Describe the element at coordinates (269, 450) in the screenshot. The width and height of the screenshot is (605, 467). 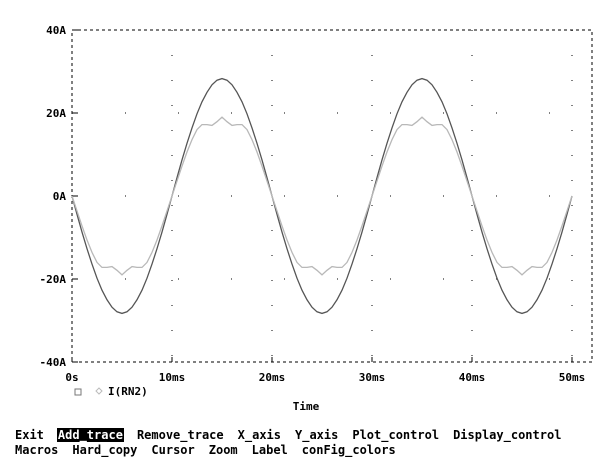
I see `menu-item-label: Label` at that location.